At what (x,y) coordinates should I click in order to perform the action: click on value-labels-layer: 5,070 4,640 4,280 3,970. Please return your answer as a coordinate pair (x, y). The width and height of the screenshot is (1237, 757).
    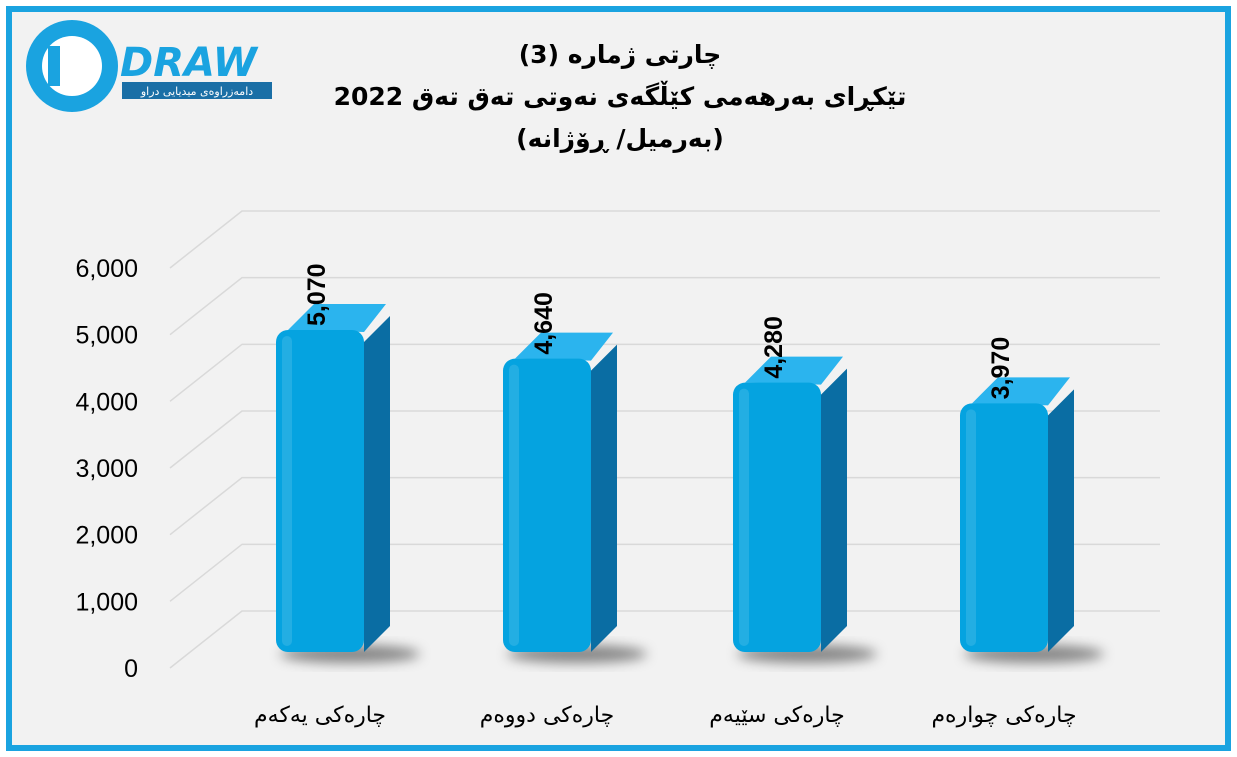
    Looking at the image, I should click on (659, 331).